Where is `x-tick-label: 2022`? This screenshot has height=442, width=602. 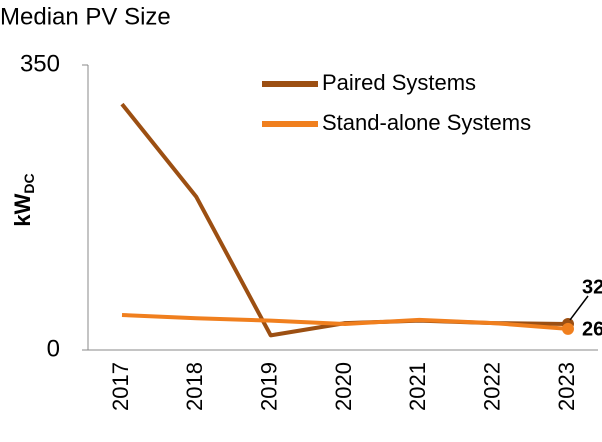
x-tick-label: 2022 is located at coordinates (491, 386).